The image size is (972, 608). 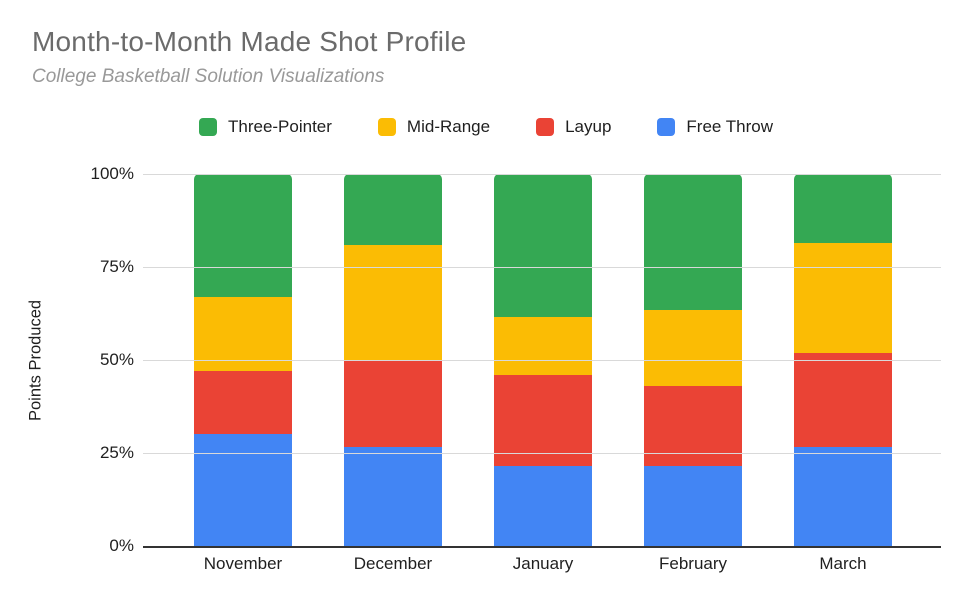 I want to click on chart-title: Month-to-Month Made Shot Profile, so click(x=249, y=41).